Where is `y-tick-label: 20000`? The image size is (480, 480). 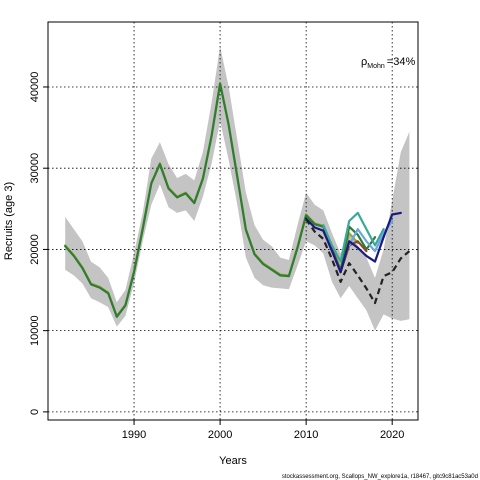
y-tick-label: 20000 is located at coordinates (35, 249).